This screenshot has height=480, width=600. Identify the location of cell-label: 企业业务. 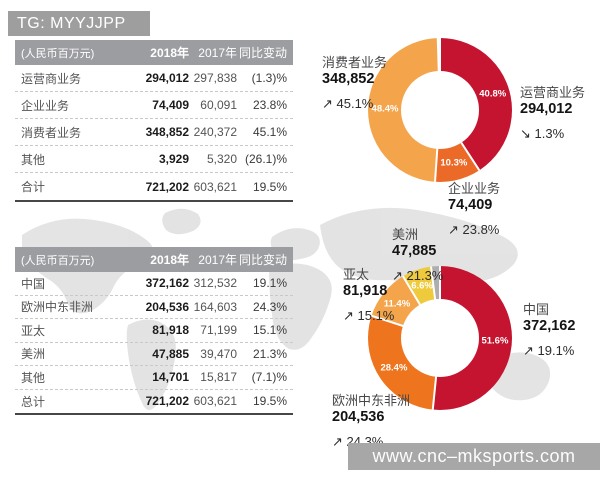
(45, 105).